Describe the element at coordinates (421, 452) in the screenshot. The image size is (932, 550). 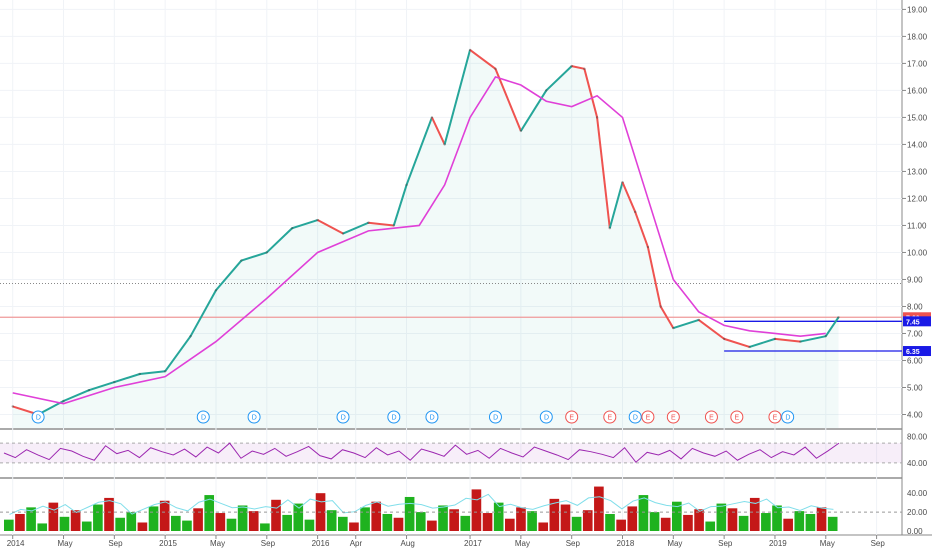
I see `rsi-line` at that location.